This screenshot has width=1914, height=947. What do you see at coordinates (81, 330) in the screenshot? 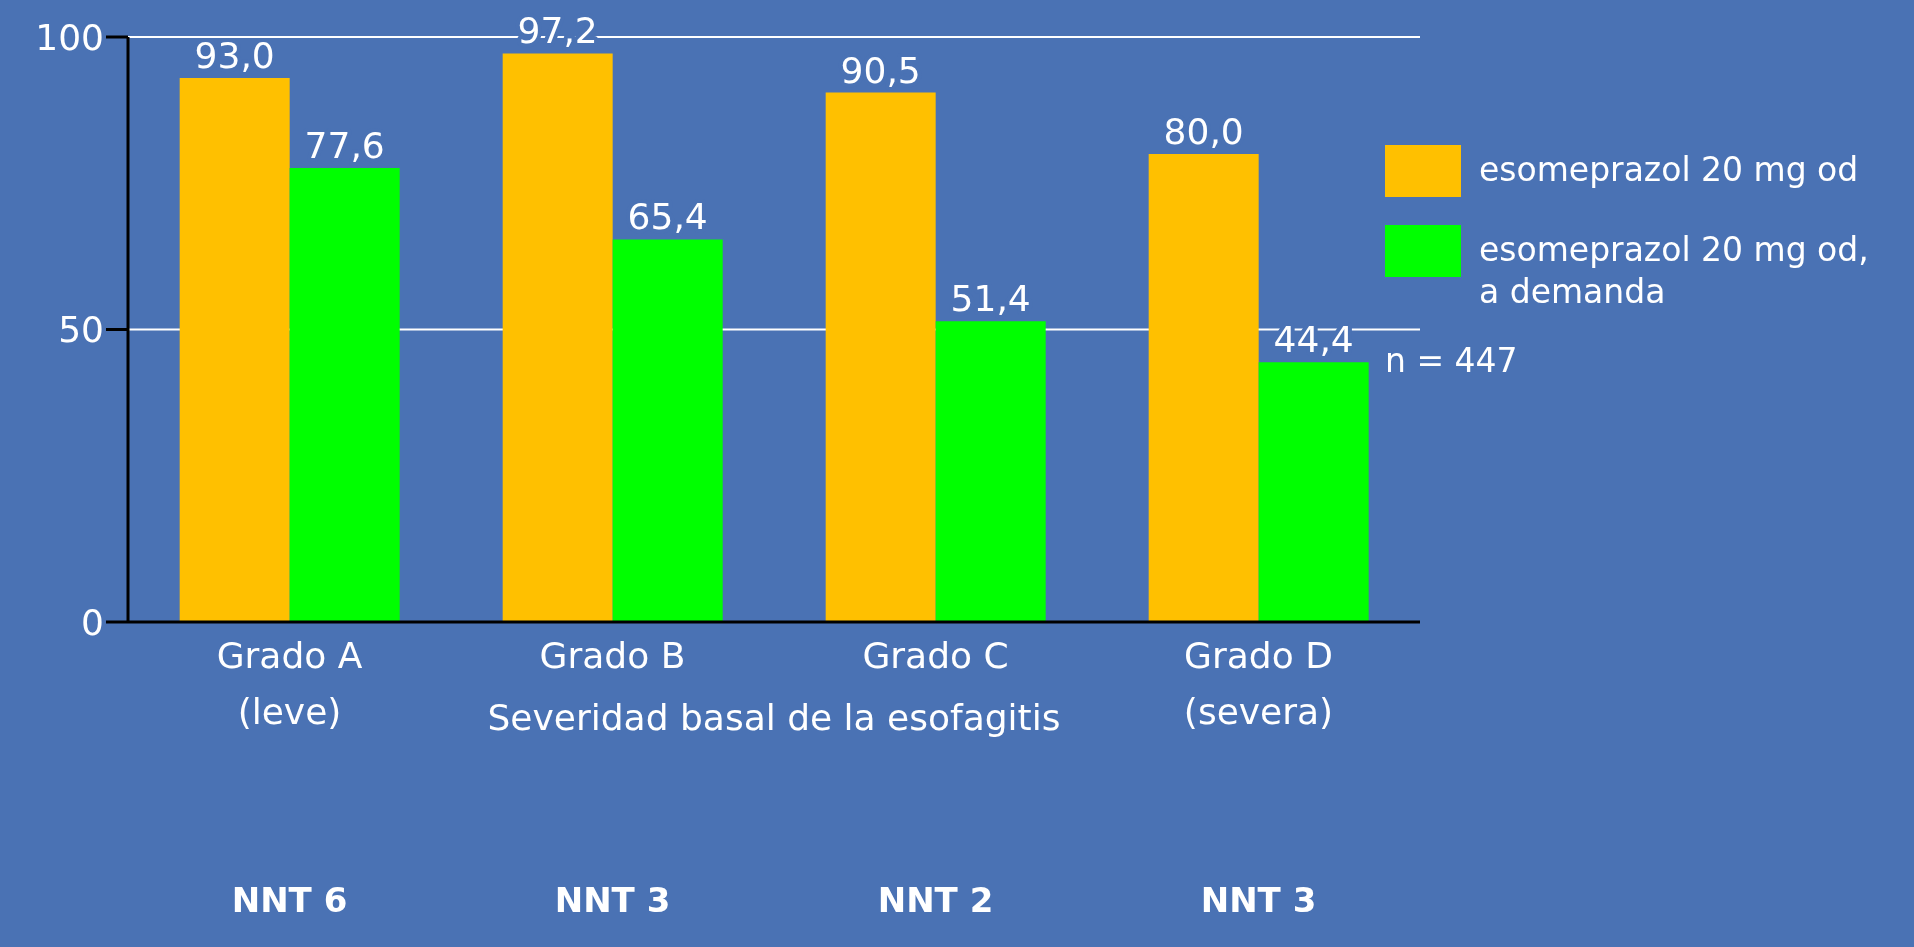
I see `y-tick-label: 50` at bounding box center [81, 330].